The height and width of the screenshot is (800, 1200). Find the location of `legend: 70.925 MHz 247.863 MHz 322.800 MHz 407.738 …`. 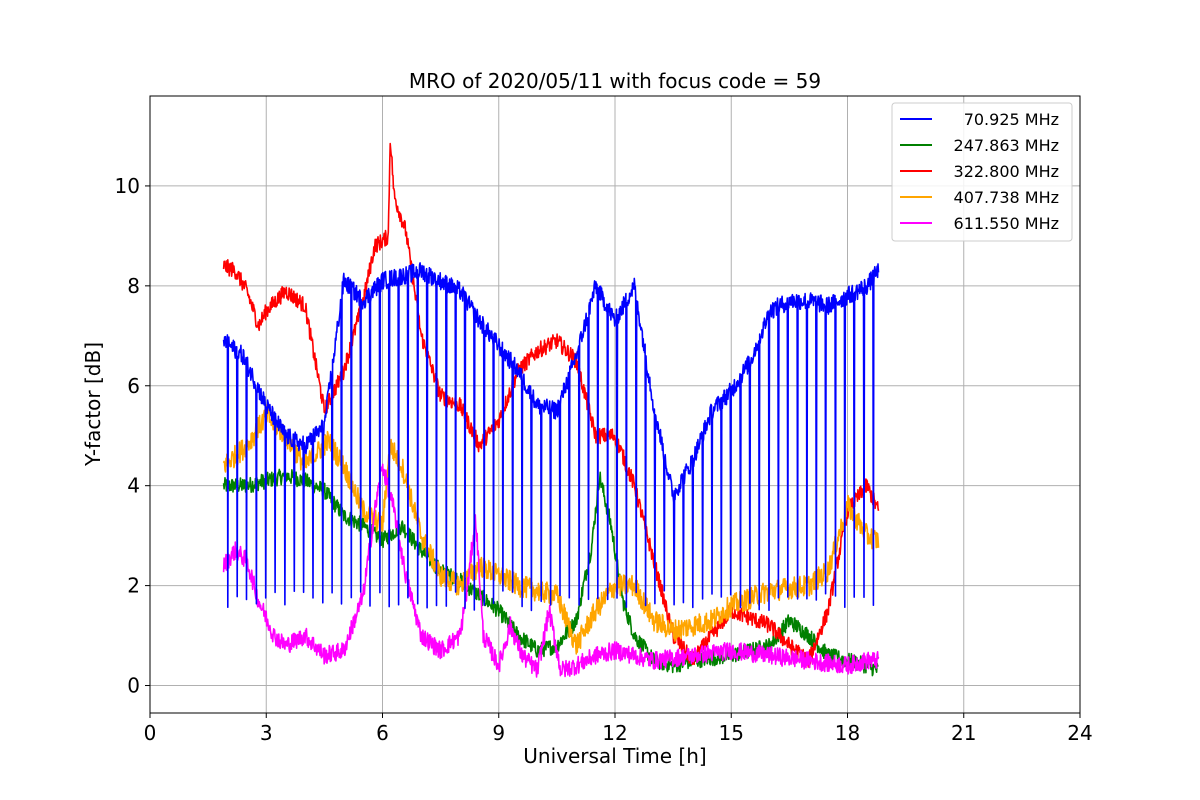

legend: 70.925 MHz 247.863 MHz 322.800 MHz 407.738 … is located at coordinates (982, 172).